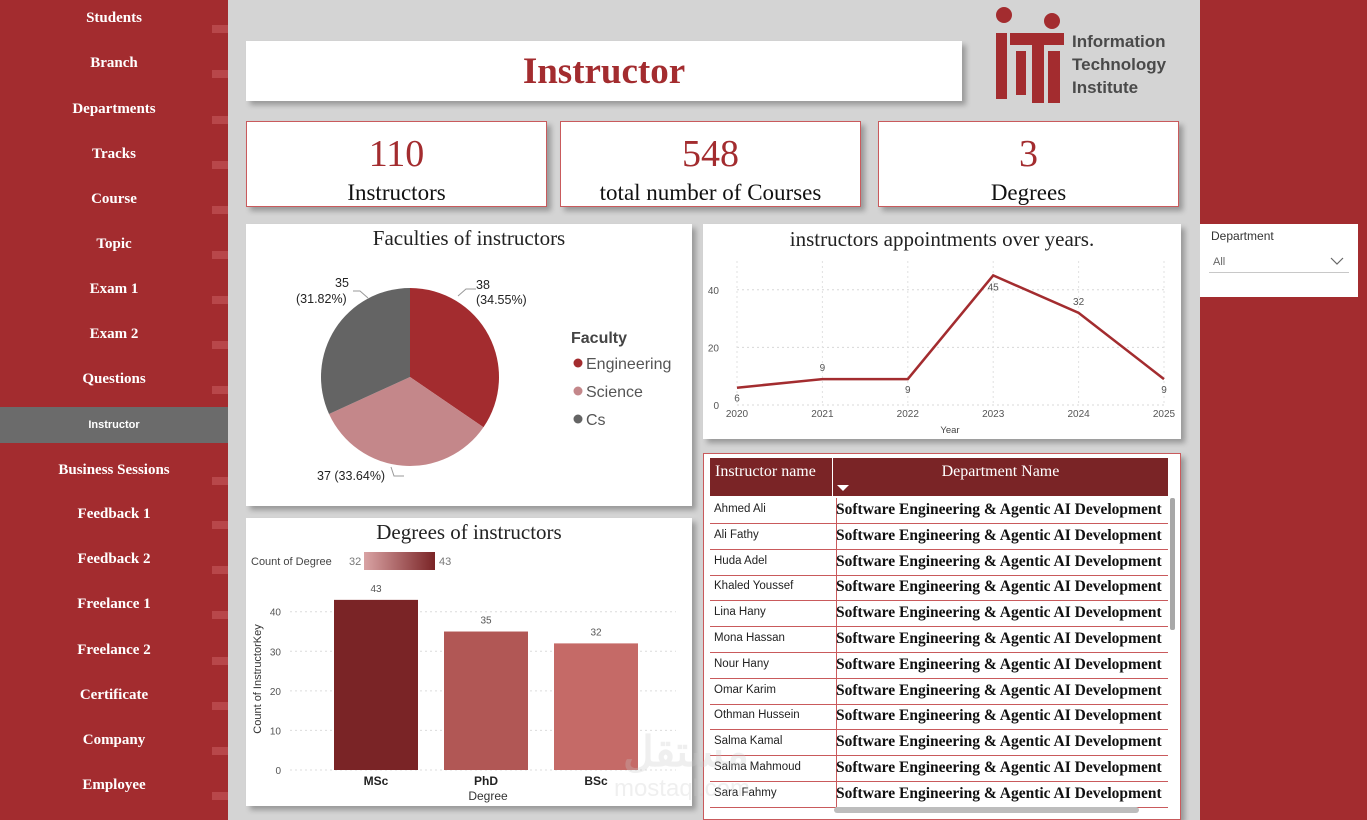 The height and width of the screenshot is (820, 1367). What do you see at coordinates (454, 358) in the screenshot?
I see `pie-slice-engineering` at bounding box center [454, 358].